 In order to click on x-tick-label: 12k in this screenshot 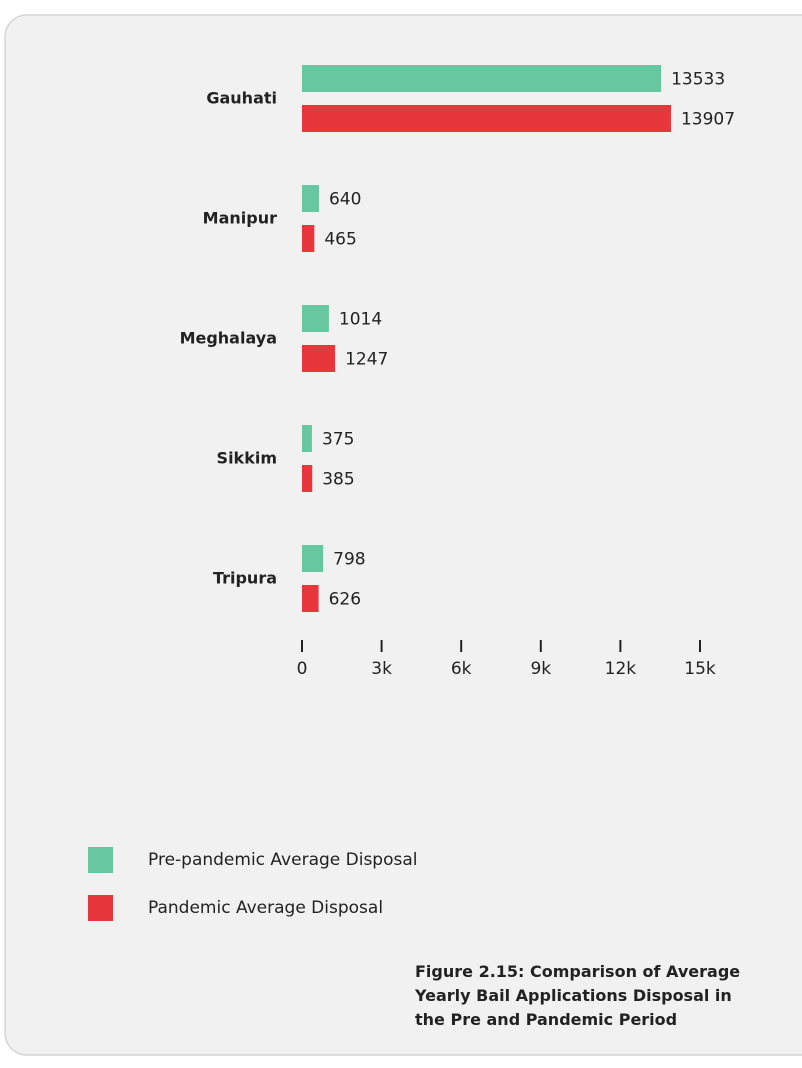, I will do `click(621, 669)`.